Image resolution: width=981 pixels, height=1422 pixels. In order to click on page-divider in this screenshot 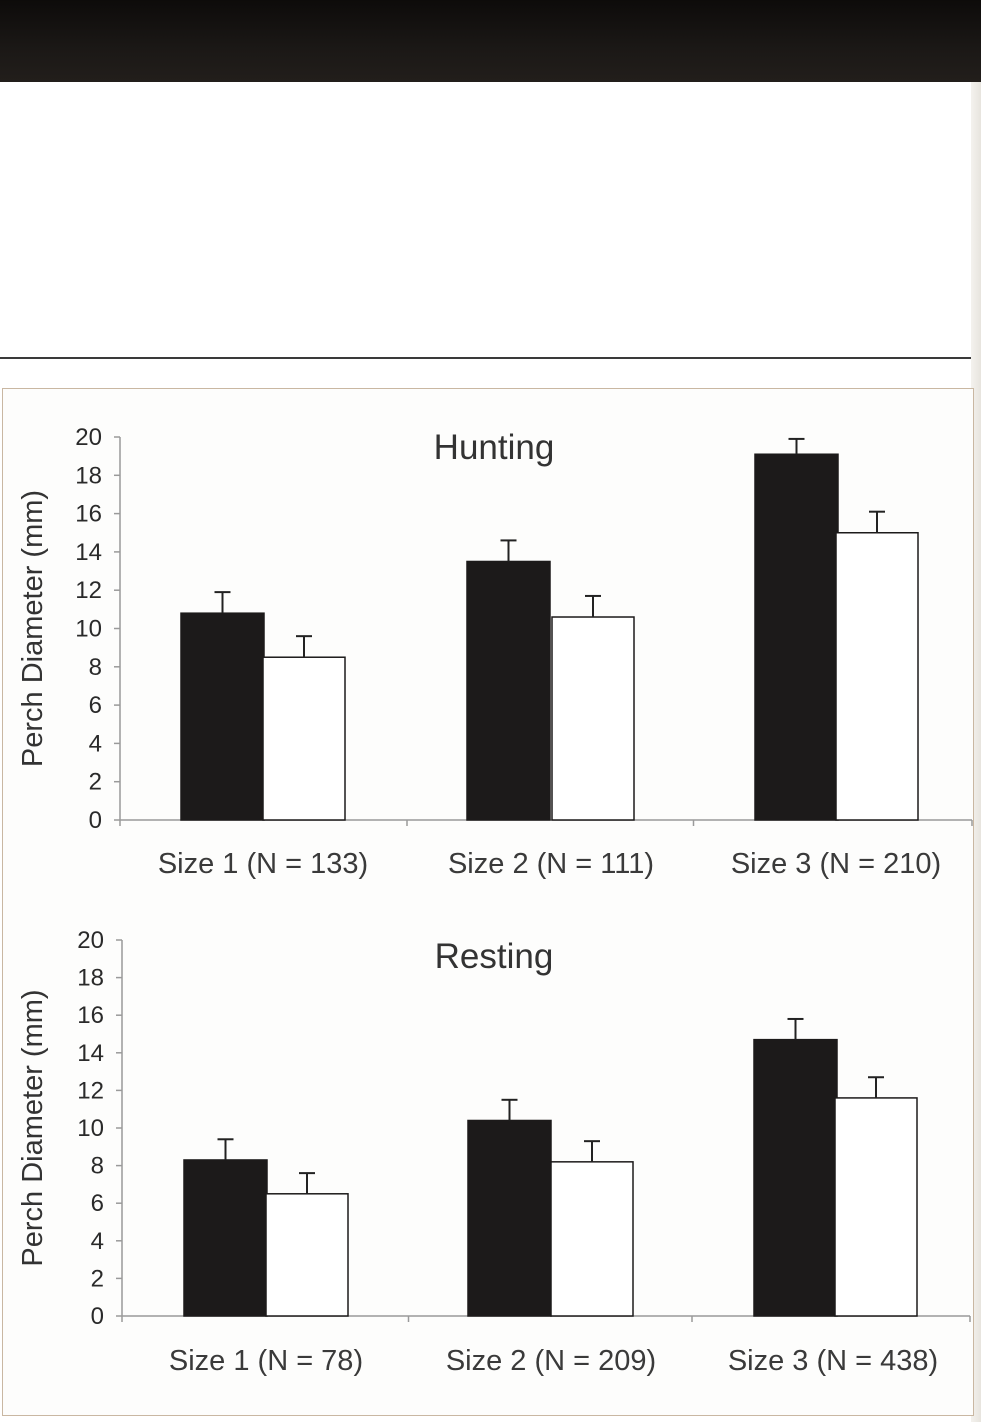, I will do `click(490, 358)`.